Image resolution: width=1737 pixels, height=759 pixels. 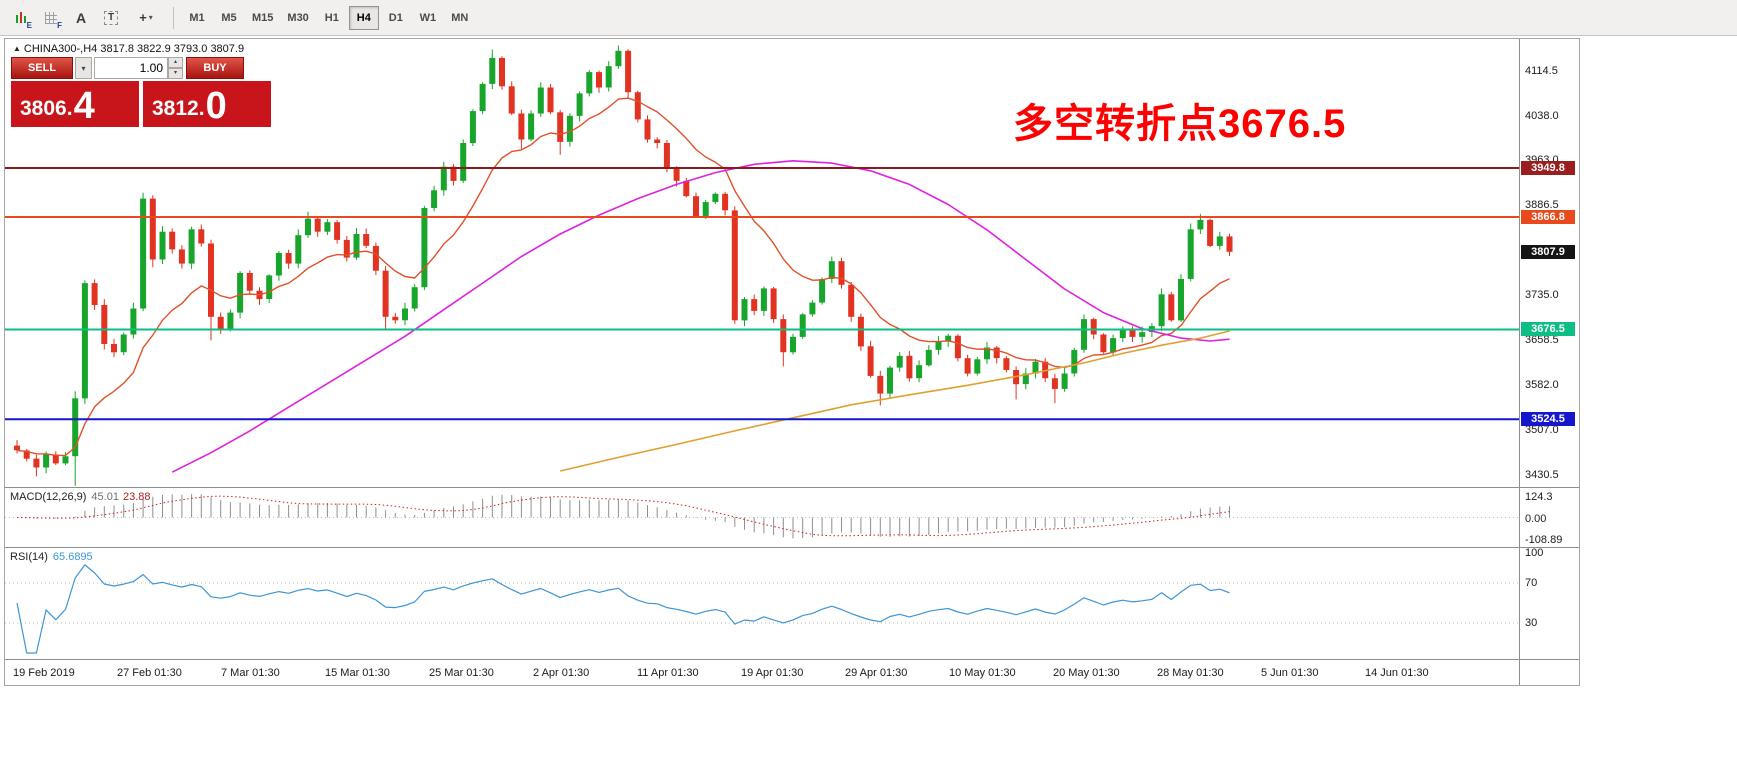 What do you see at coordinates (1548, 217) in the screenshot?
I see `price-tag-3866.8: 3866.8` at bounding box center [1548, 217].